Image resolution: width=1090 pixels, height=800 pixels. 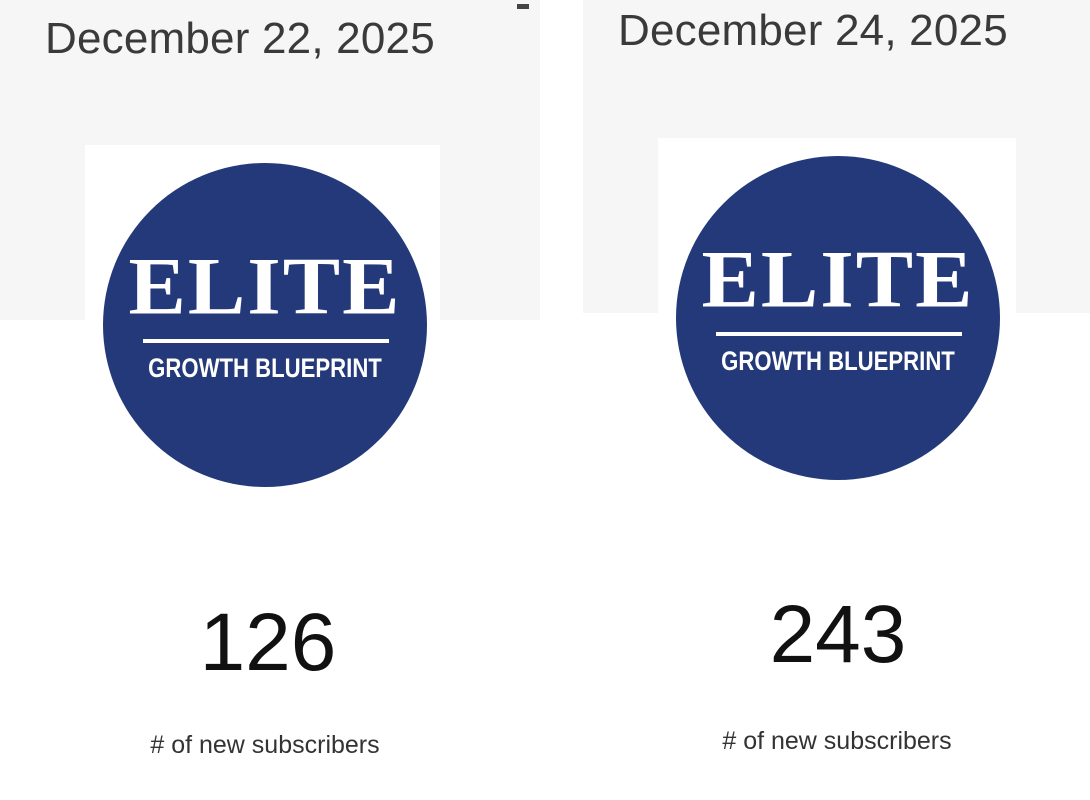 I want to click on cursor-marker, so click(x=523, y=6).